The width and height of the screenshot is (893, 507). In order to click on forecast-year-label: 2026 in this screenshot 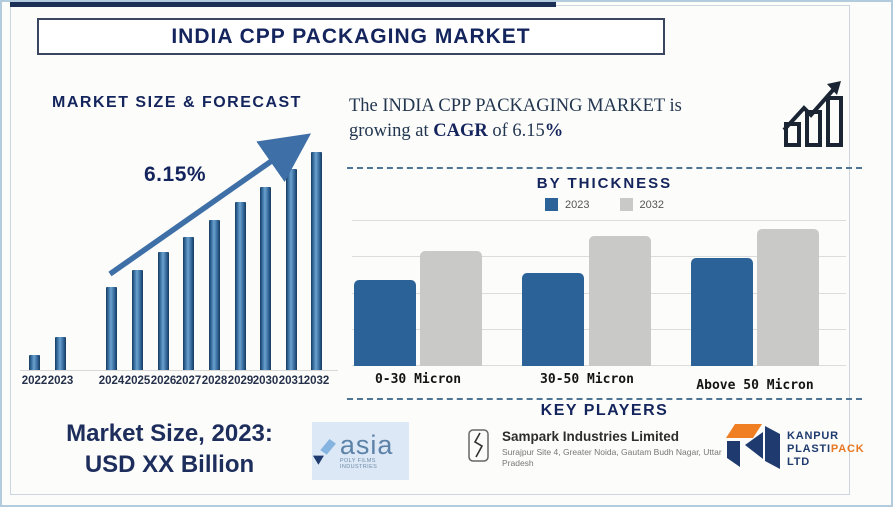, I will do `click(163, 381)`.